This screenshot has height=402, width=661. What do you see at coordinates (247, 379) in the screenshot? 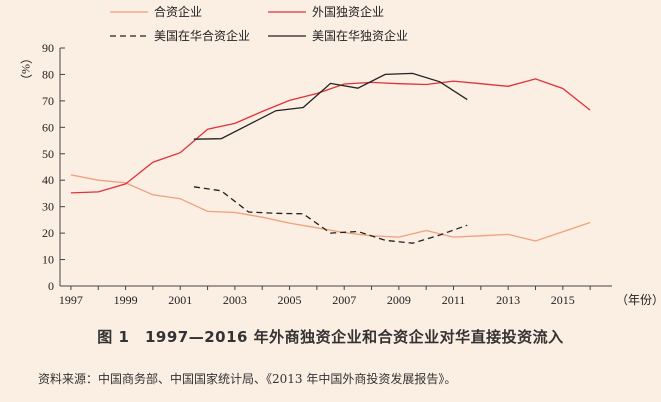
I see `source-note: 资料来源：中国商务部、中国国家统计局、《2013 年中国外商投资发展报告》。` at bounding box center [247, 379].